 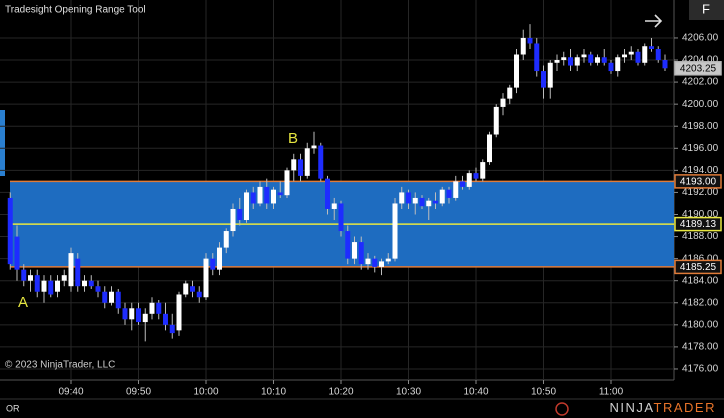 What do you see at coordinates (205, 392) in the screenshot?
I see `x-tick-label: 10:00` at bounding box center [205, 392].